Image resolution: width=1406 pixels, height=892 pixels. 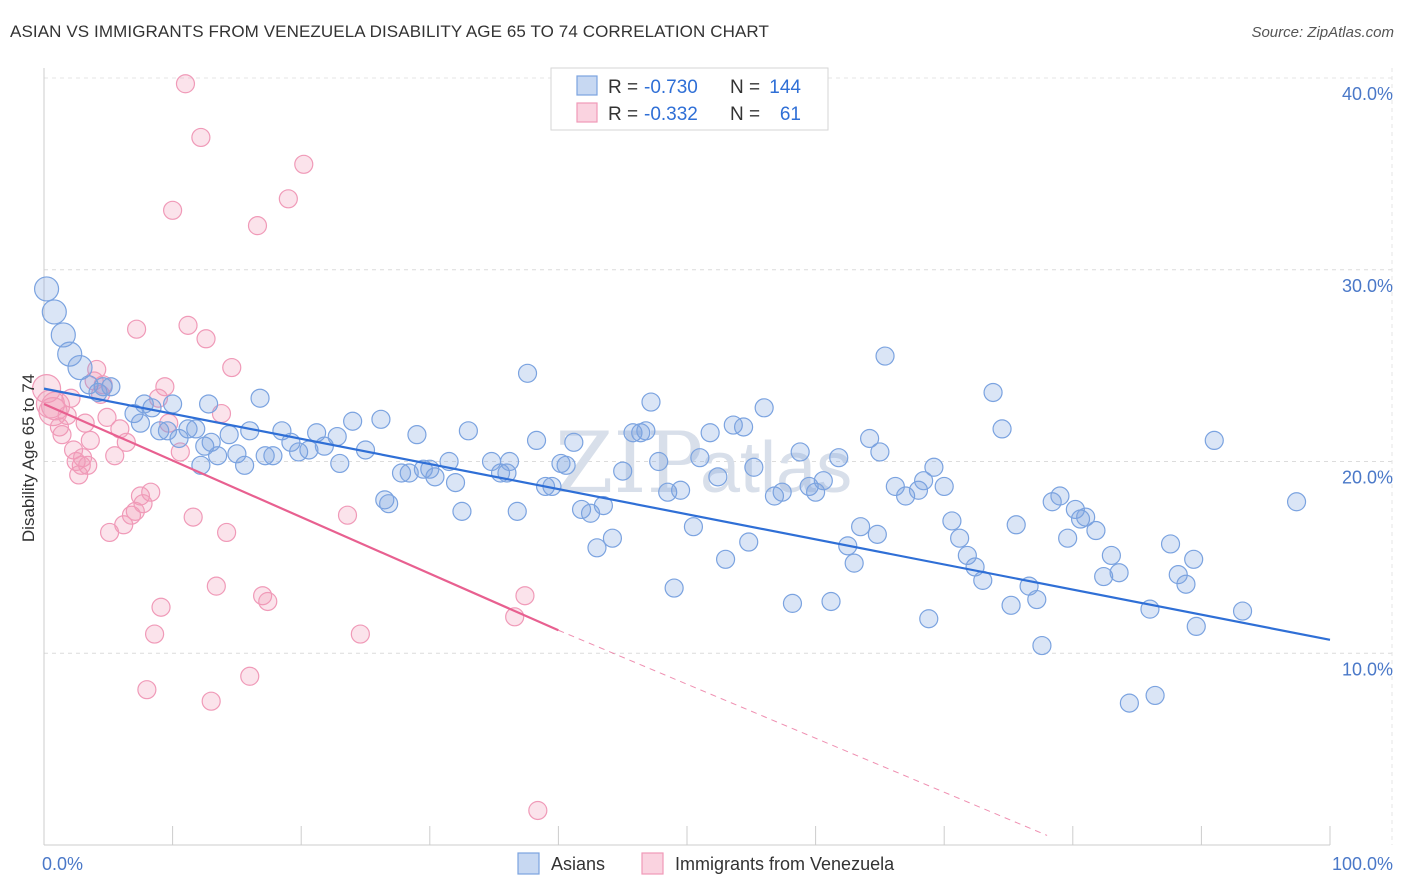 I want to click on legend-r-label-venezuela: R =, so click(x=623, y=114).